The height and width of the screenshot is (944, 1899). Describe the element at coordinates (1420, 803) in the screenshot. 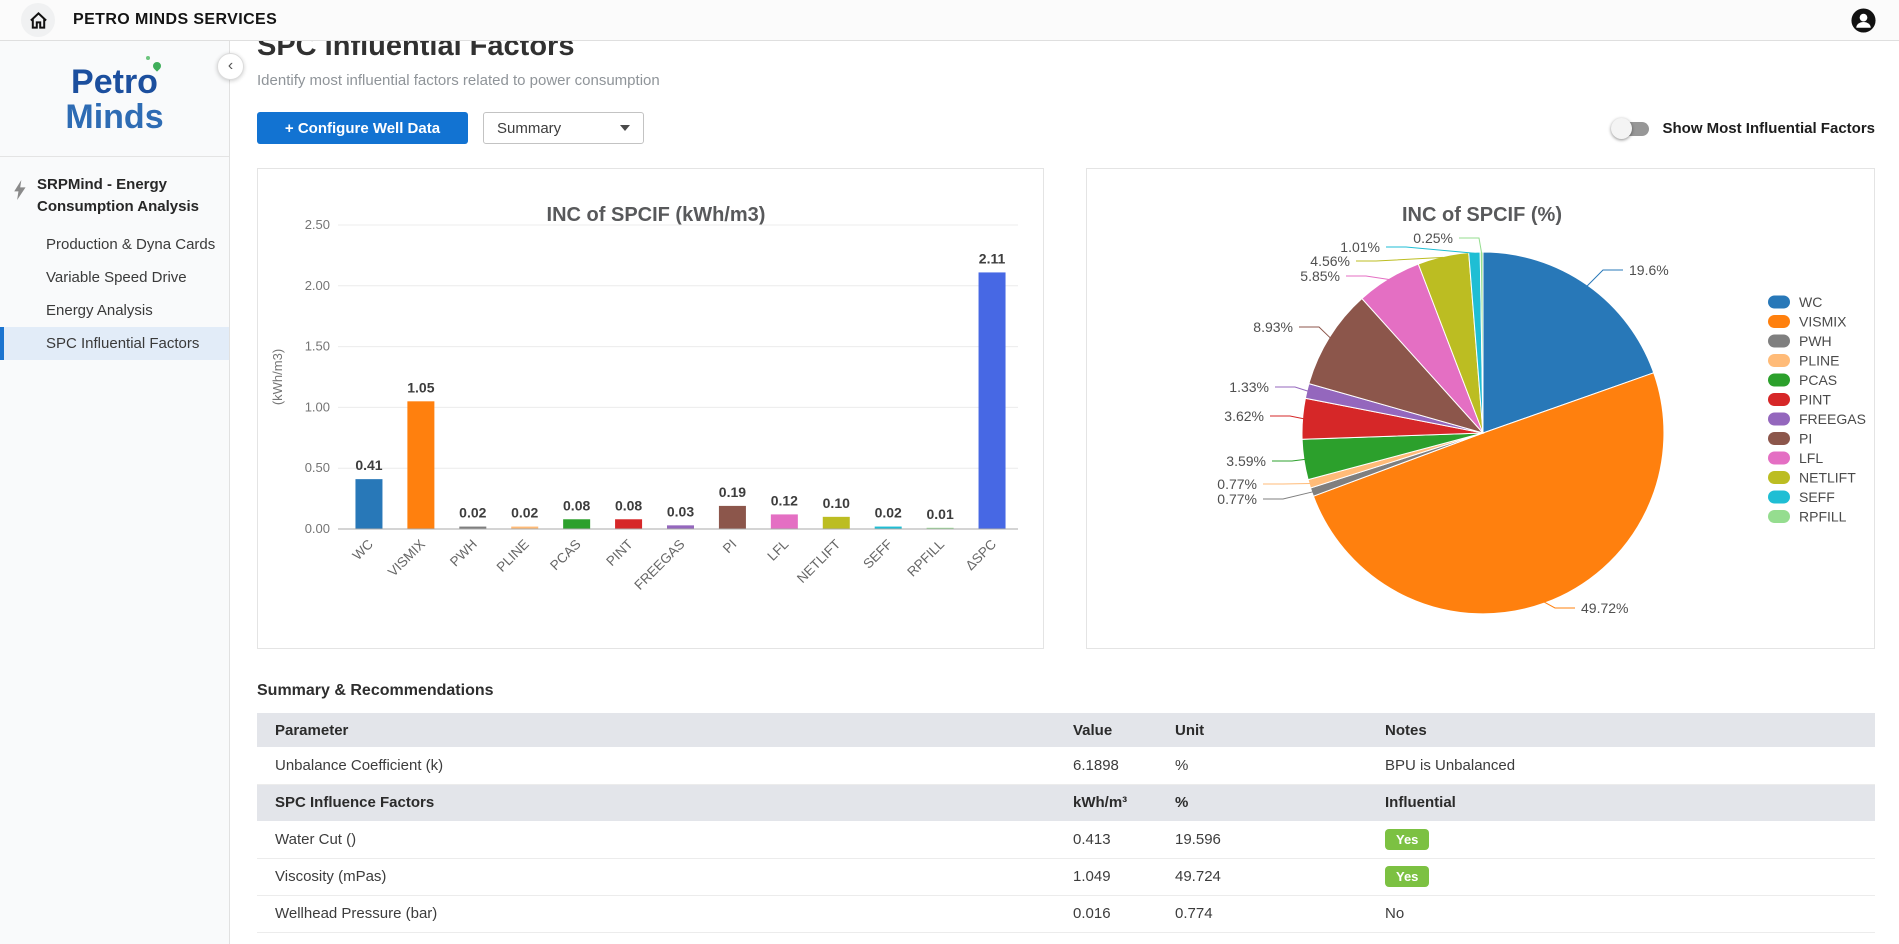

I see `cell-notes: Influential` at that location.